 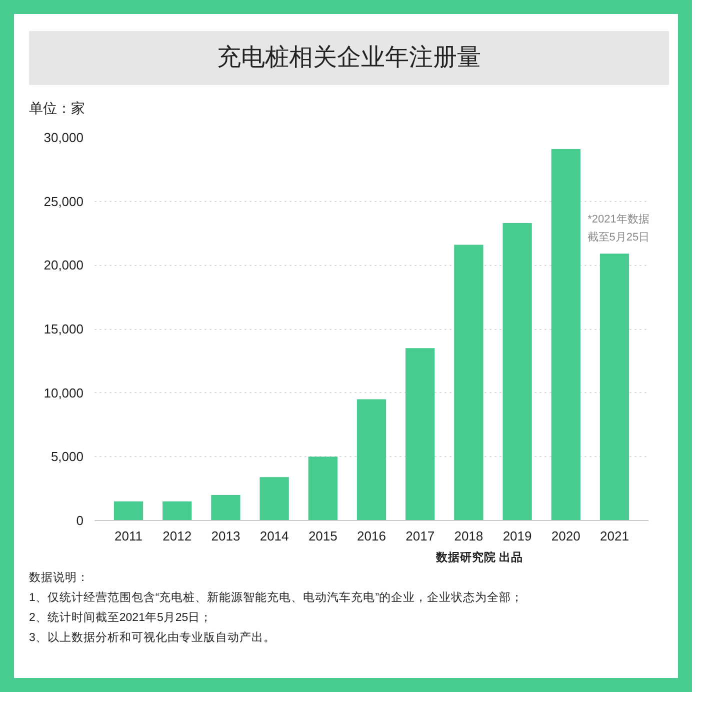 I want to click on y-tick-label: 20,000, so click(x=64, y=265).